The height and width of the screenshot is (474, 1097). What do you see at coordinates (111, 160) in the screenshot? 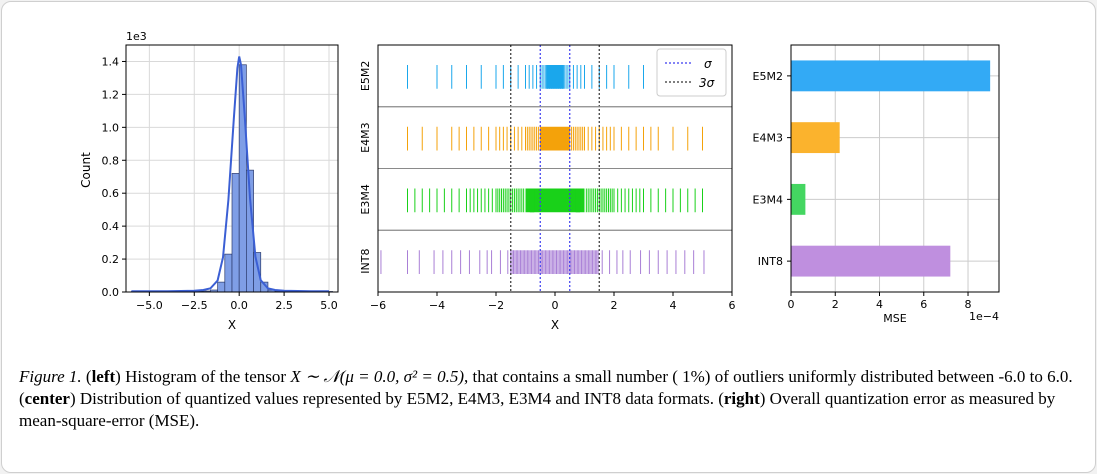
I see `histogram-y-tick-label: 0.8` at bounding box center [111, 160].